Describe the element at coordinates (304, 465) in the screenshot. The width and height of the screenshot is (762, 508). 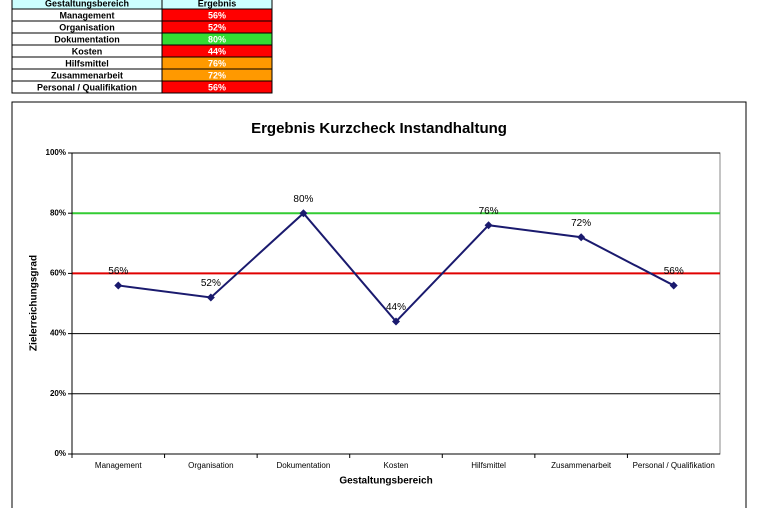
I see `x-tick-label: Dokumentation` at that location.